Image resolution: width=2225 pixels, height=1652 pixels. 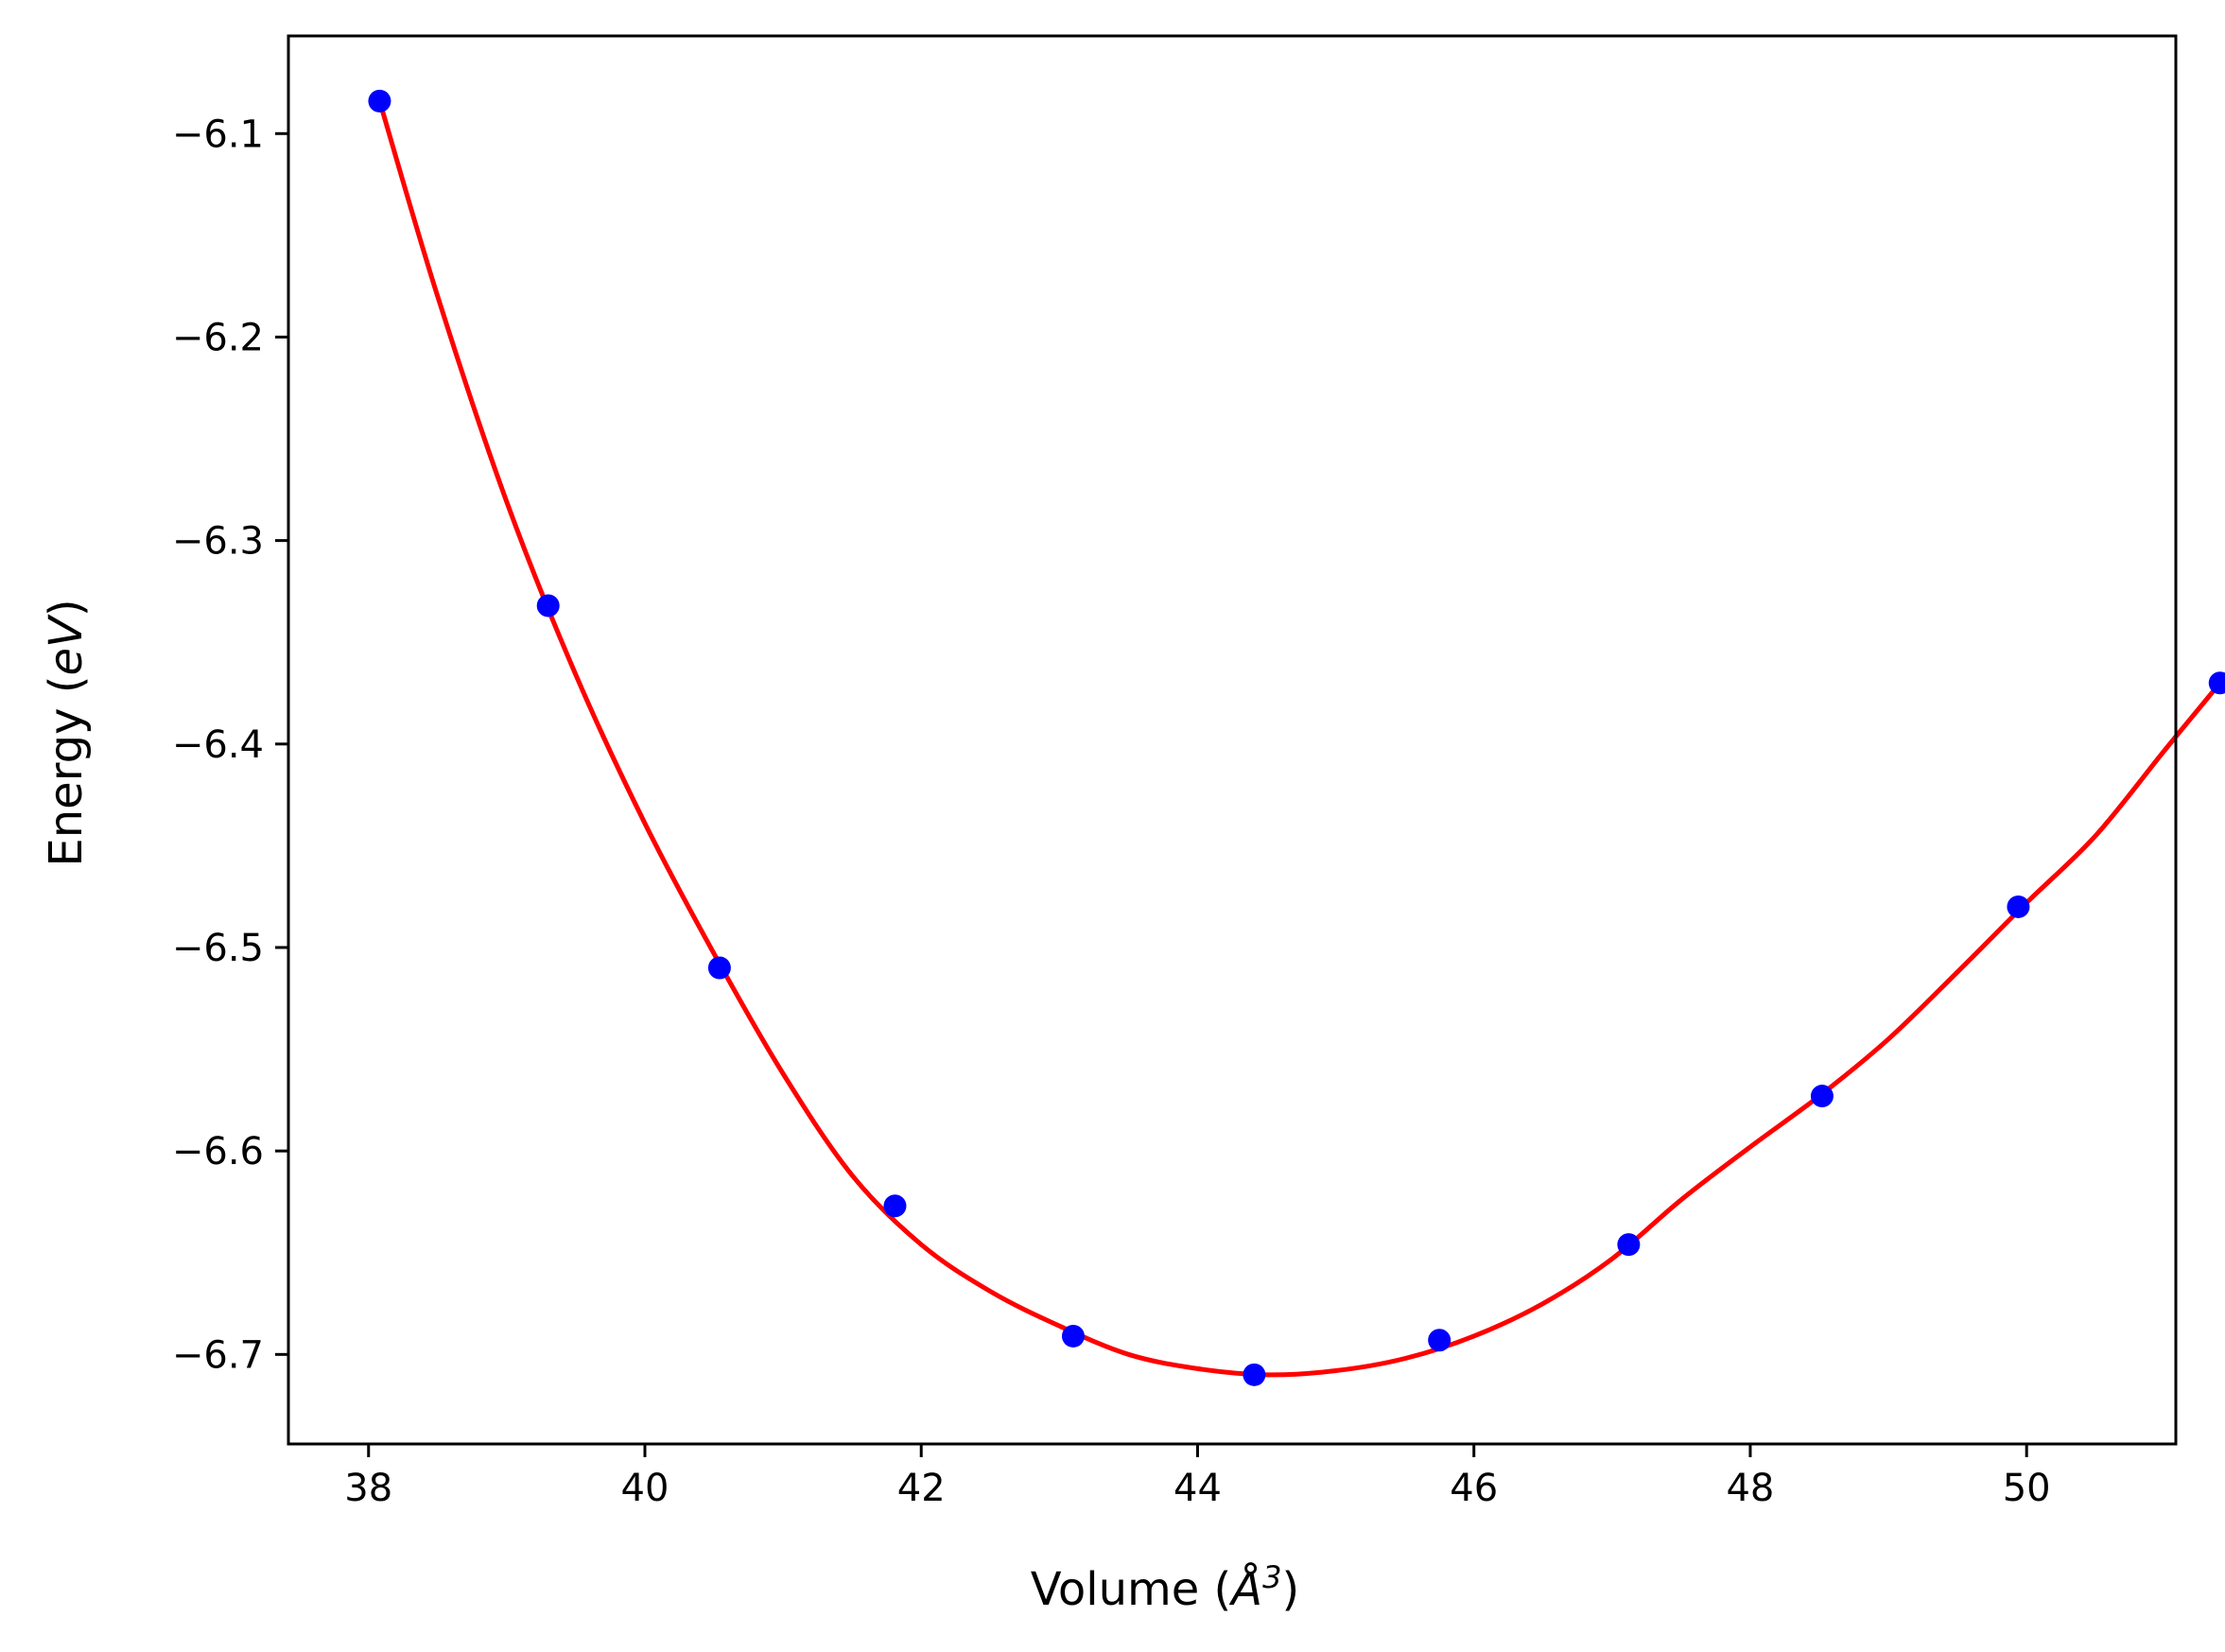 I want to click on y-tick-label: −6.1, so click(x=218, y=135).